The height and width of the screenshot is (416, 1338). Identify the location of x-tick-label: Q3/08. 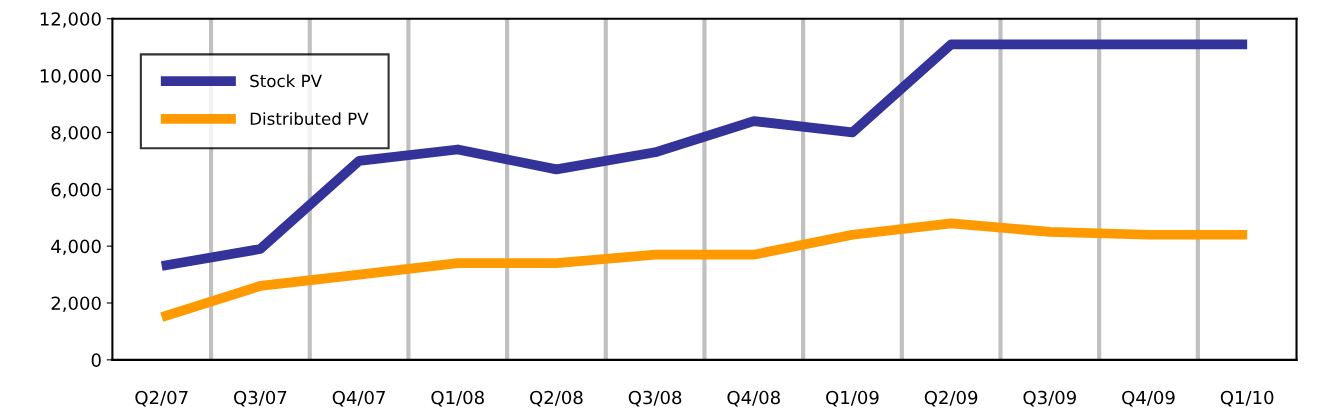
(655, 398).